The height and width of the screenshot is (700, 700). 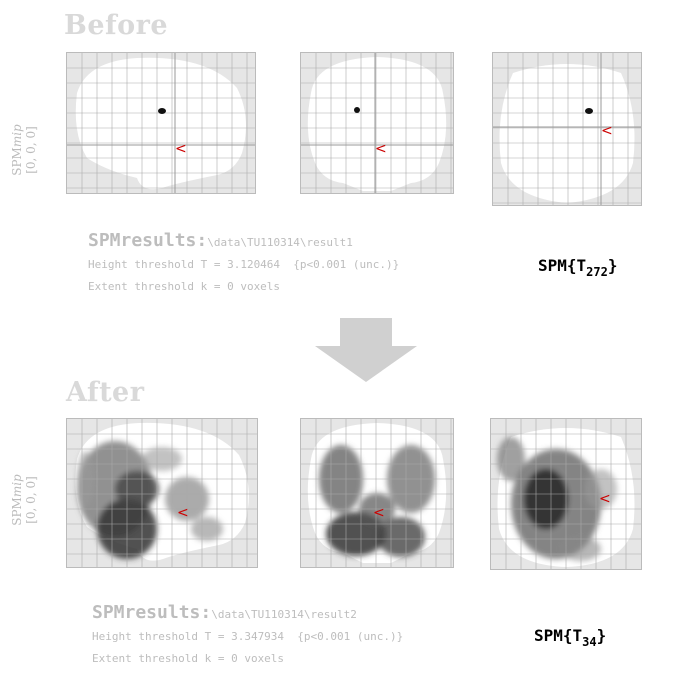 I want to click on stat-df: 34, so click(x=589, y=642).